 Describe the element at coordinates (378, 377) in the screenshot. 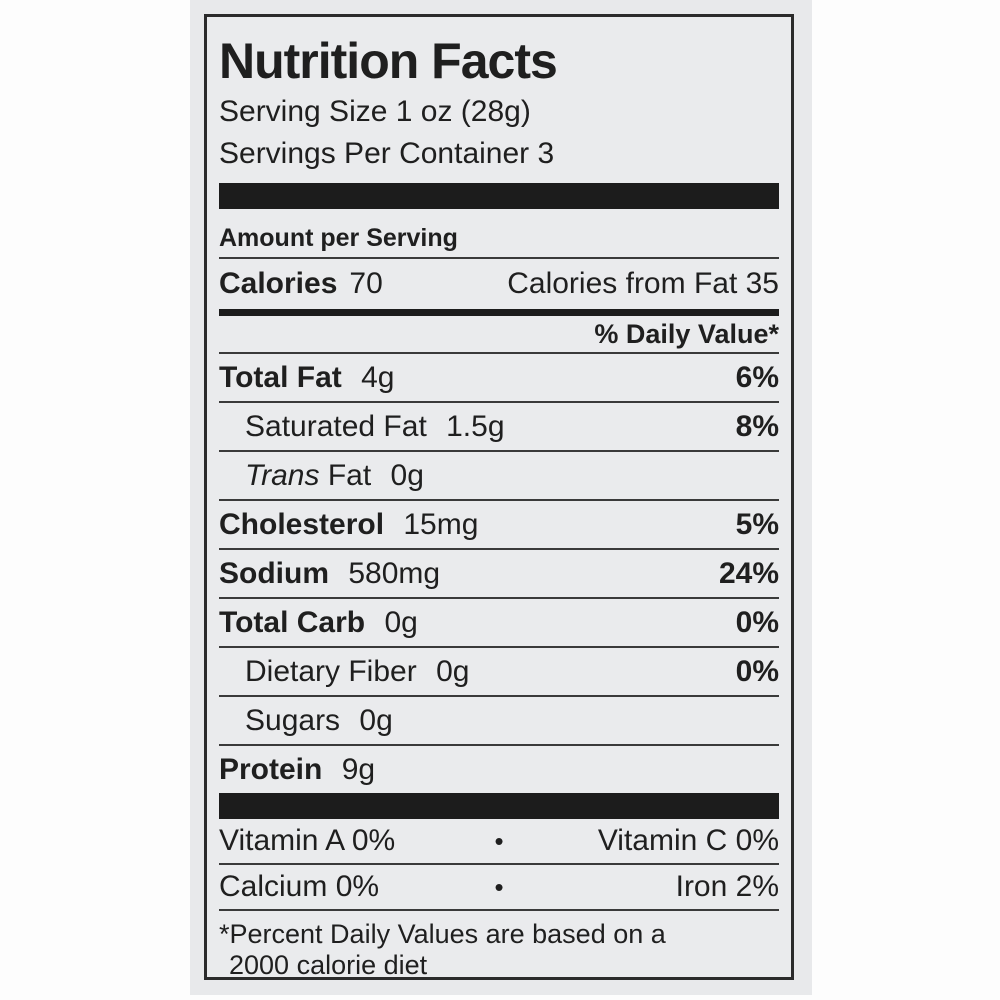

I see `nutrient-amount: 4g` at that location.